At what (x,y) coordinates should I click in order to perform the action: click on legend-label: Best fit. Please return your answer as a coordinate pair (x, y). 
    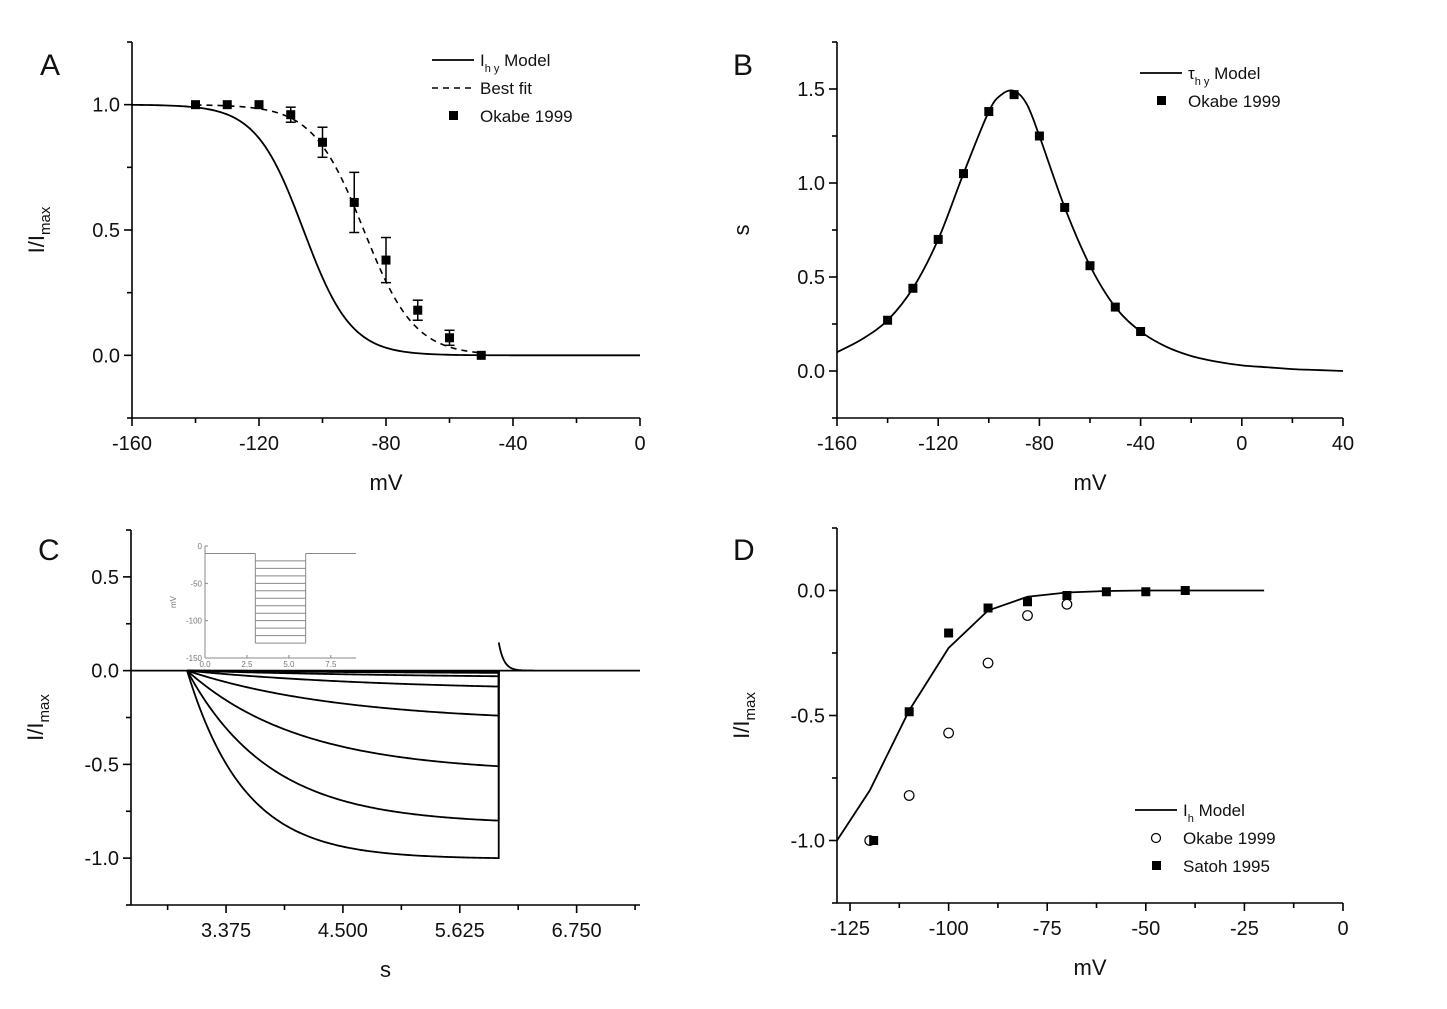
    Looking at the image, I should click on (506, 88).